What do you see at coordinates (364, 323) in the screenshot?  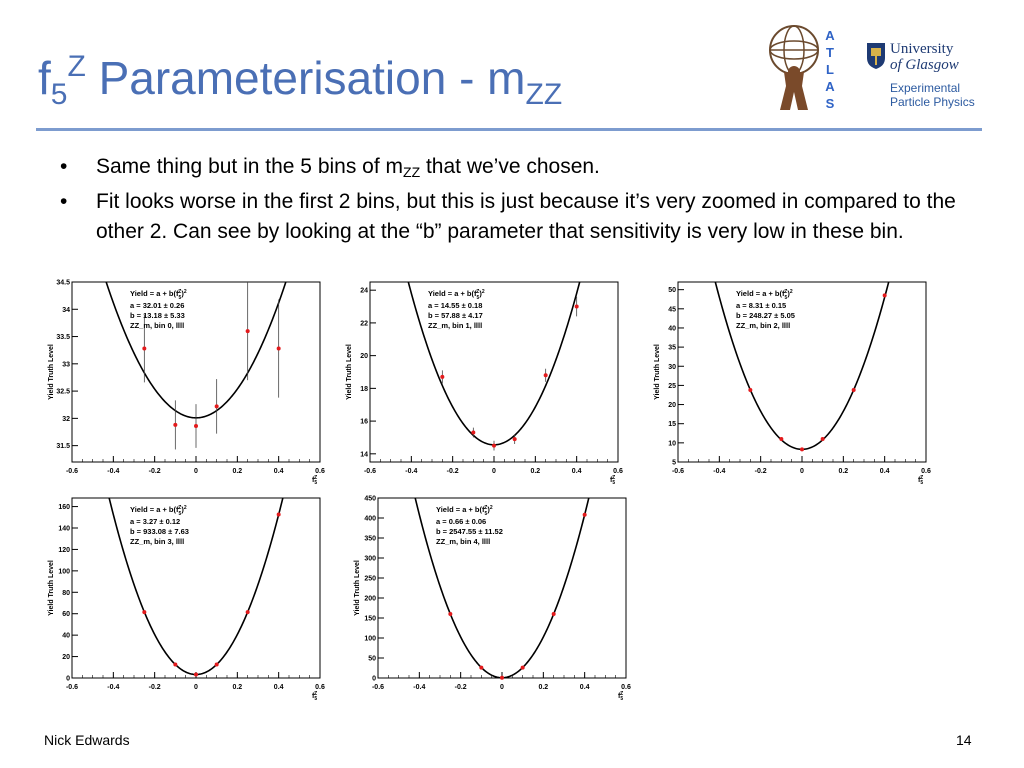 I see `y-tick-label: 22` at bounding box center [364, 323].